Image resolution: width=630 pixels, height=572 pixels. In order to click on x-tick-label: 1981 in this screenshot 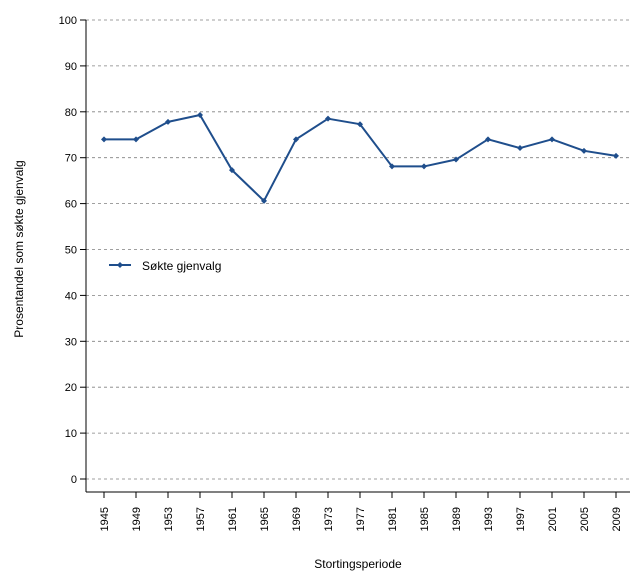, I will do `click(393, 519)`.